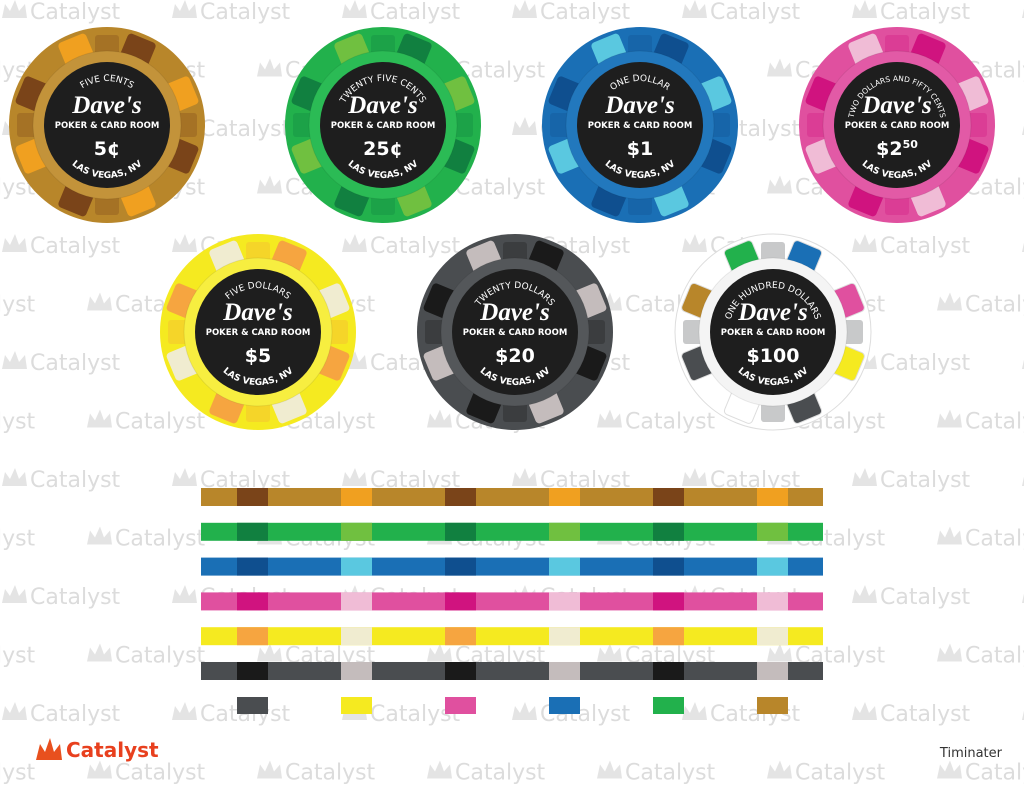 The width and height of the screenshot is (1024, 788). I want to click on chip-value: 5¢, so click(107, 149).